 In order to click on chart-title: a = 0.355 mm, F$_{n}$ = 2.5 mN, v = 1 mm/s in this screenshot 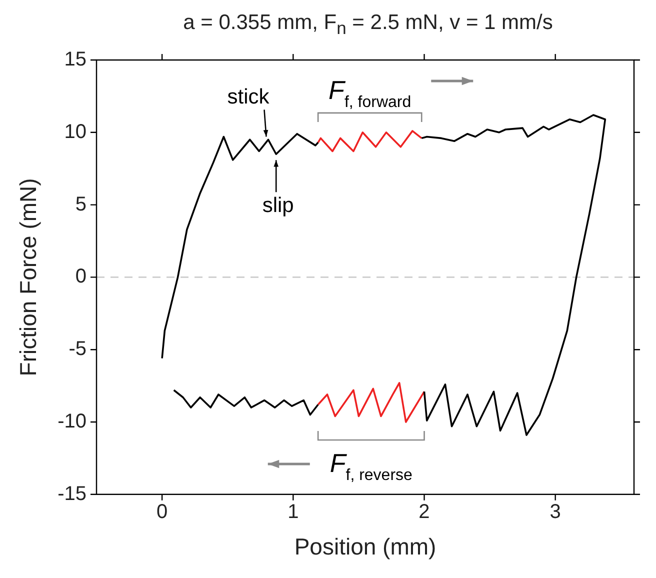, I will do `click(368, 24)`.